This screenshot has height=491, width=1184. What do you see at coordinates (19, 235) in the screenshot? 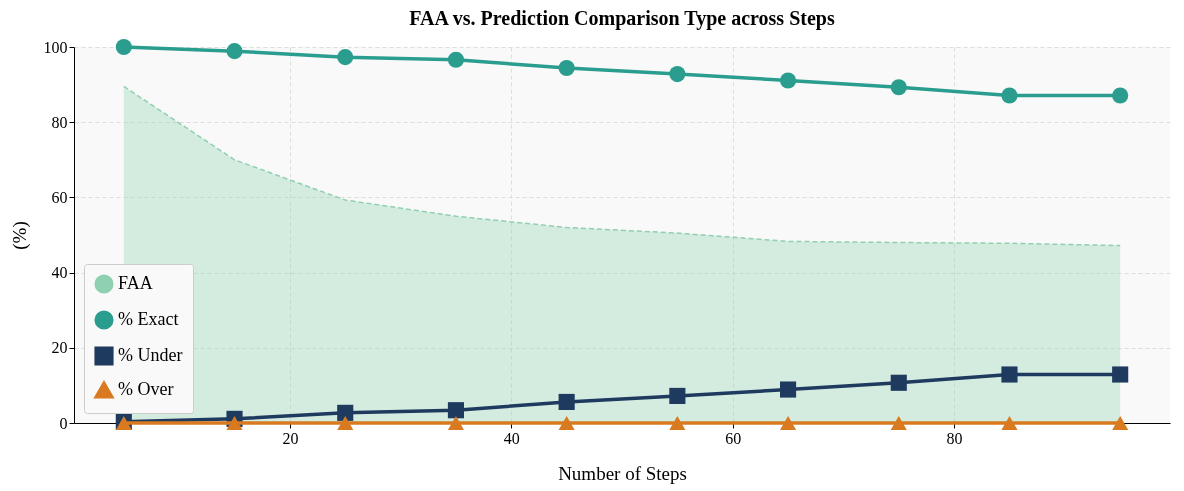
I see `y-axis-title: (%)` at bounding box center [19, 235].